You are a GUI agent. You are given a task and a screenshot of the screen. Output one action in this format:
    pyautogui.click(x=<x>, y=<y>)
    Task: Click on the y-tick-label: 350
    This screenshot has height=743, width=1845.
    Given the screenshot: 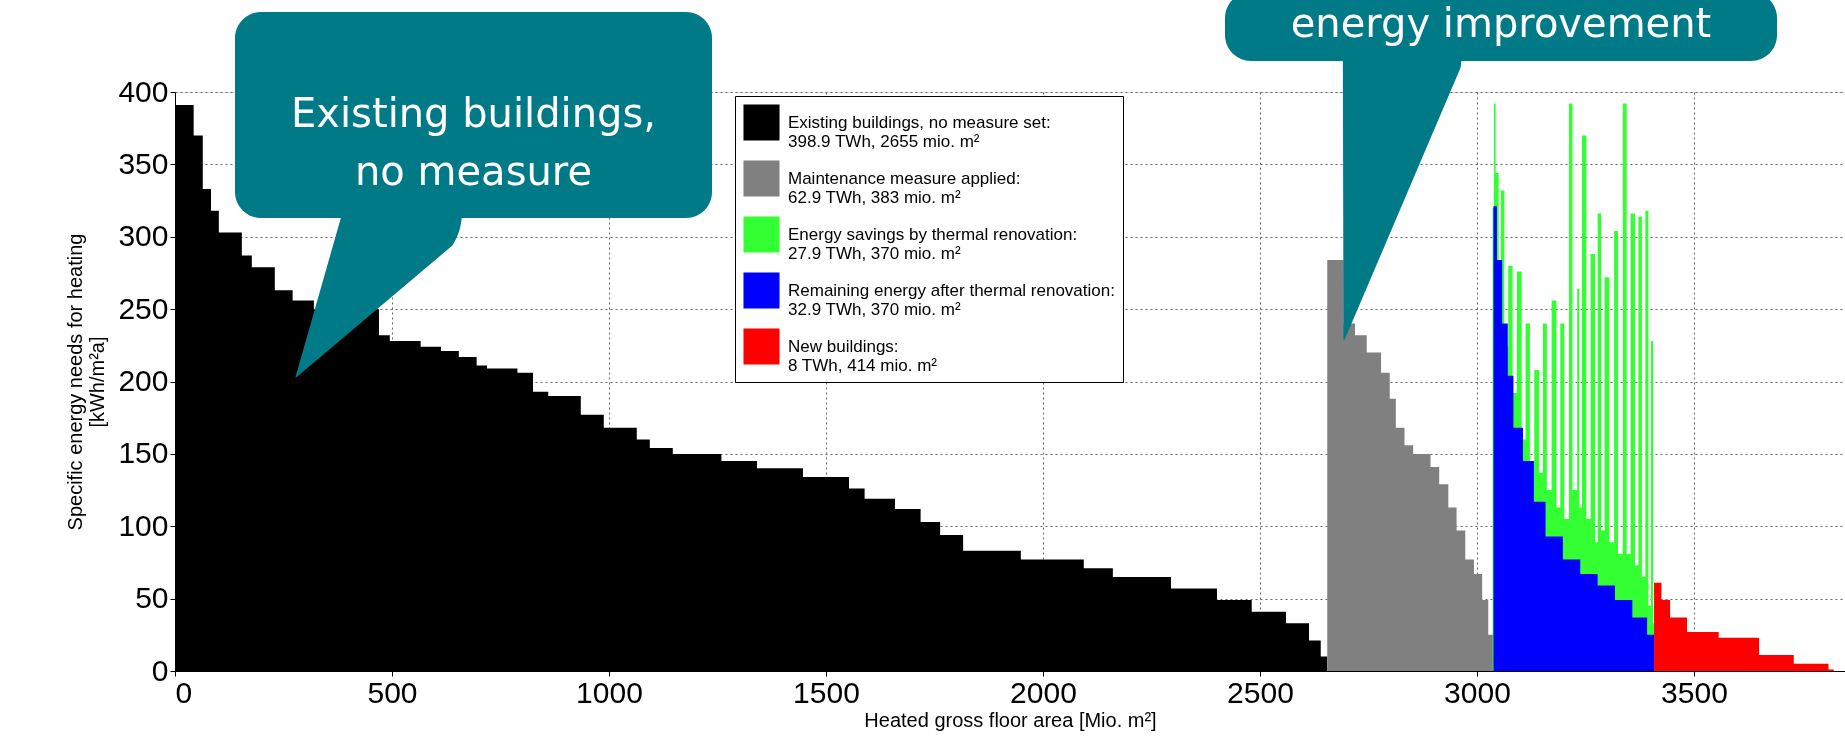 What is the action you would take?
    pyautogui.click(x=143, y=163)
    